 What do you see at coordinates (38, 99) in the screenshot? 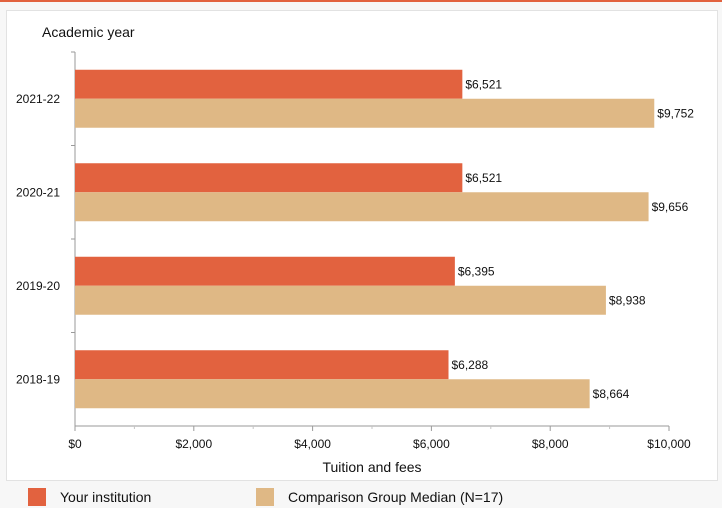
I see `y-tick-label: 2021-22` at bounding box center [38, 99].